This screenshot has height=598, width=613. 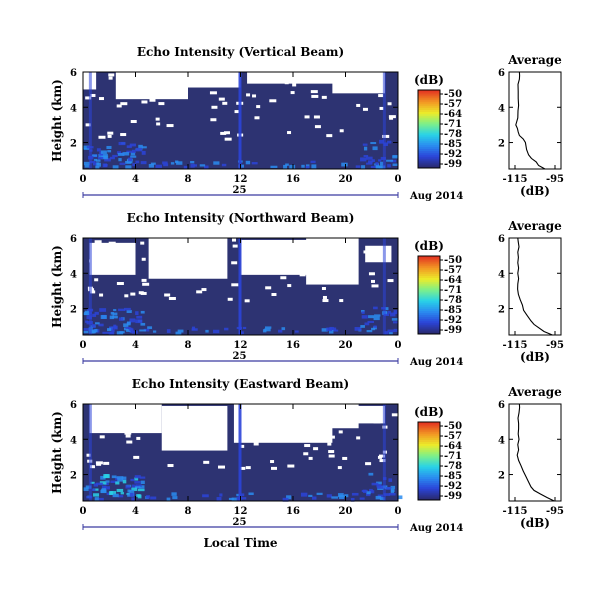 What do you see at coordinates (501, 405) in the screenshot?
I see `profile-y-tick-label: 6` at bounding box center [501, 405].